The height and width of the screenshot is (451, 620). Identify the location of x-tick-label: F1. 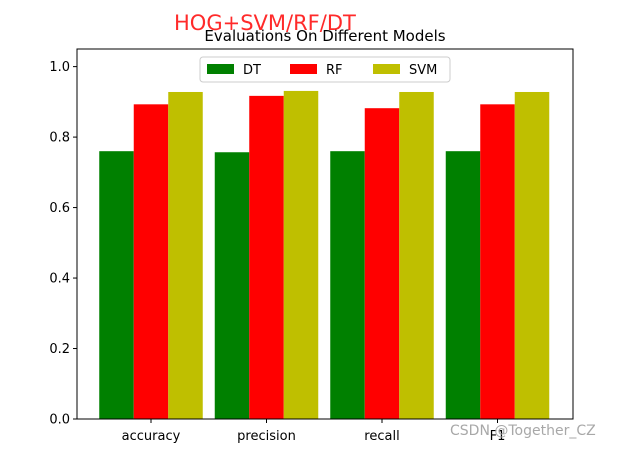
(498, 436).